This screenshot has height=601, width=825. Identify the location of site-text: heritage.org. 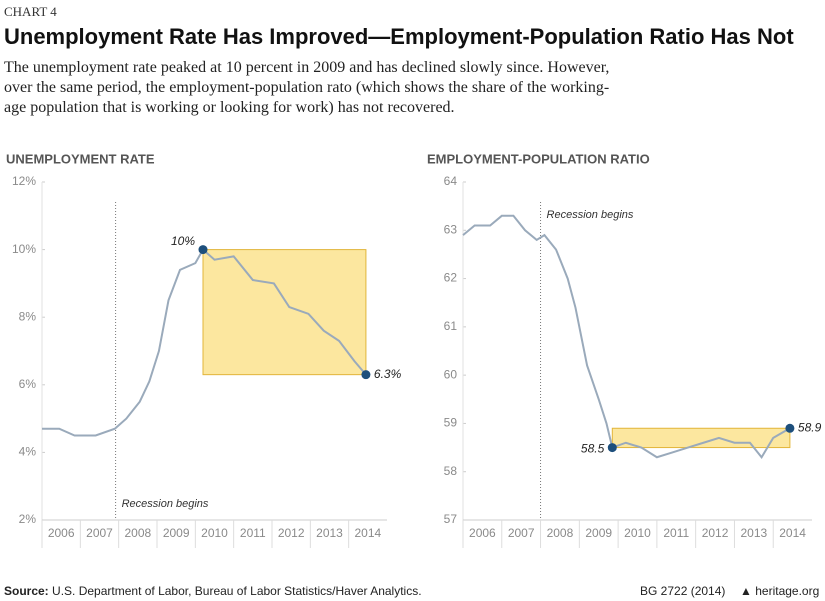
(787, 591).